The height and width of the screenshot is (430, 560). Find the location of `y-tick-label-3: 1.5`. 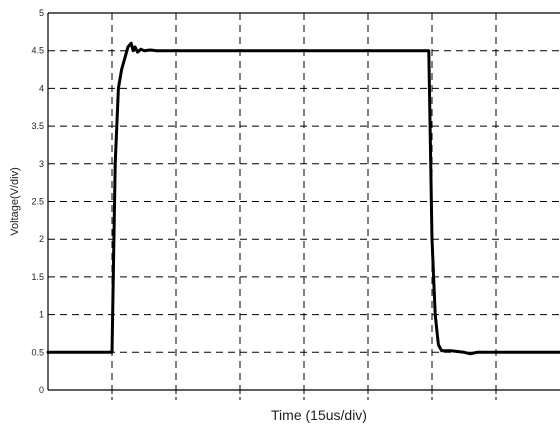

y-tick-label-3: 1.5 is located at coordinates (37, 277).